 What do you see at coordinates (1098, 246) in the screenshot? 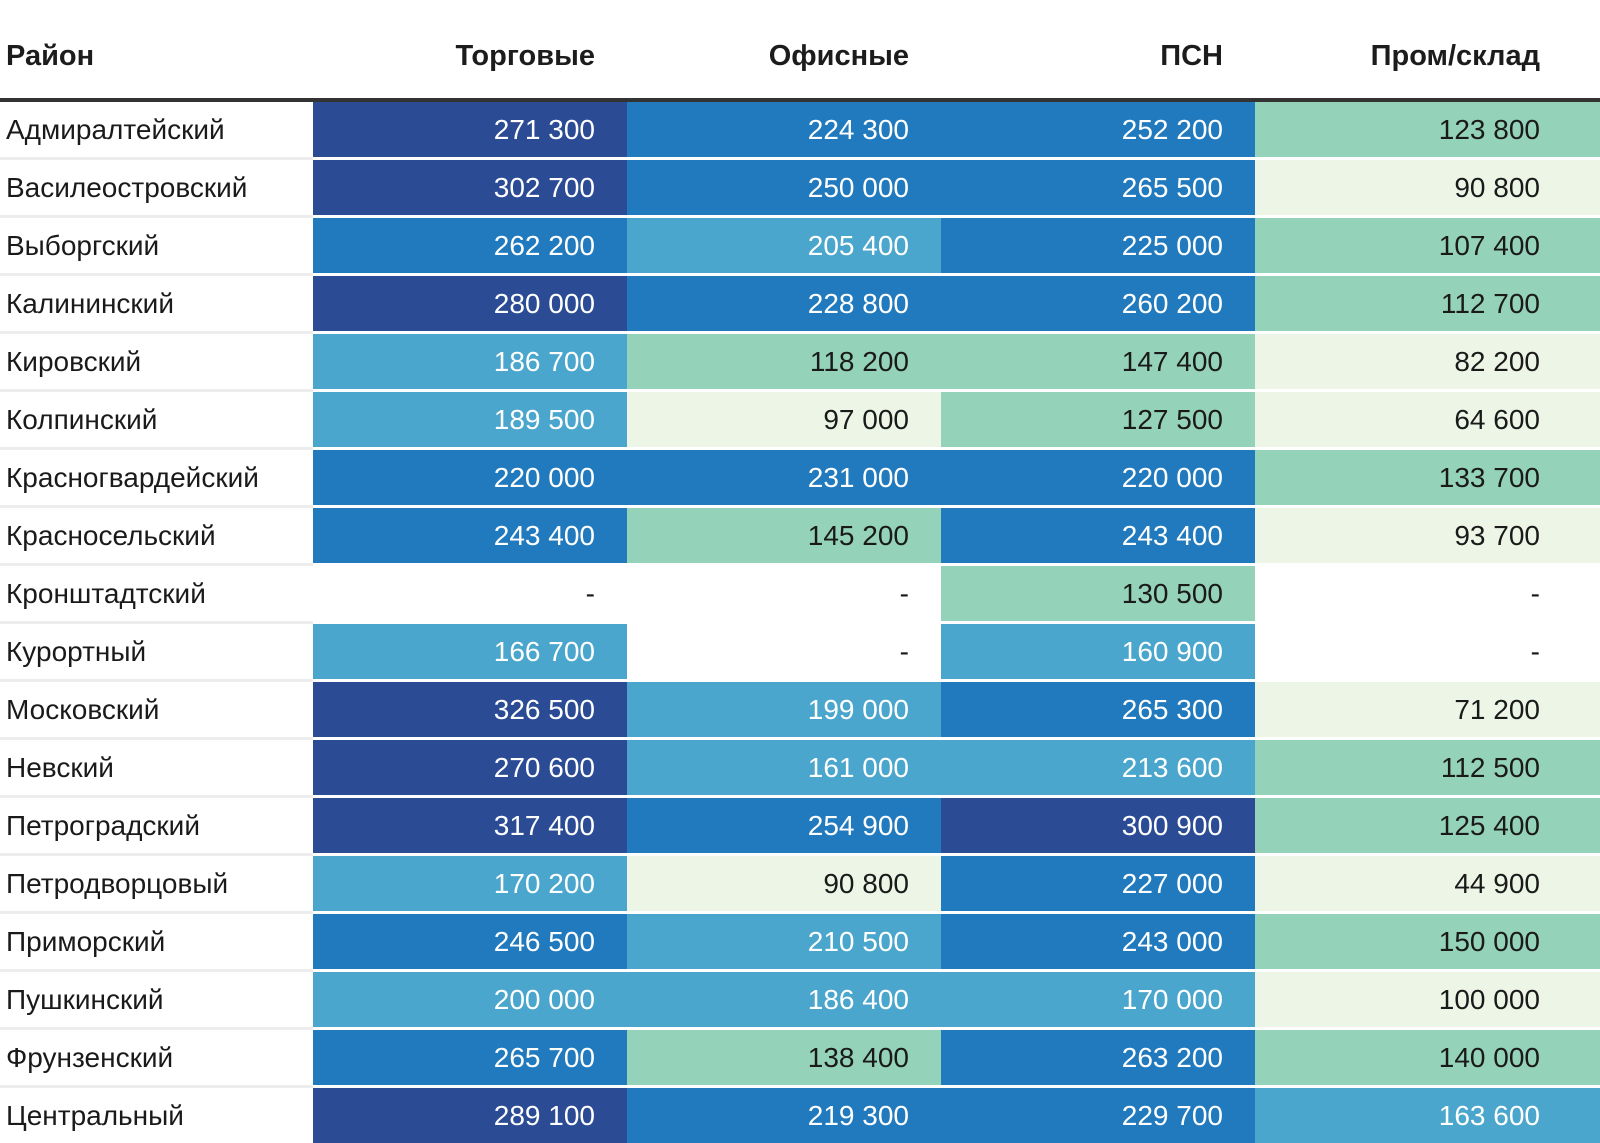
I see `price-cell: 225 000` at bounding box center [1098, 246].